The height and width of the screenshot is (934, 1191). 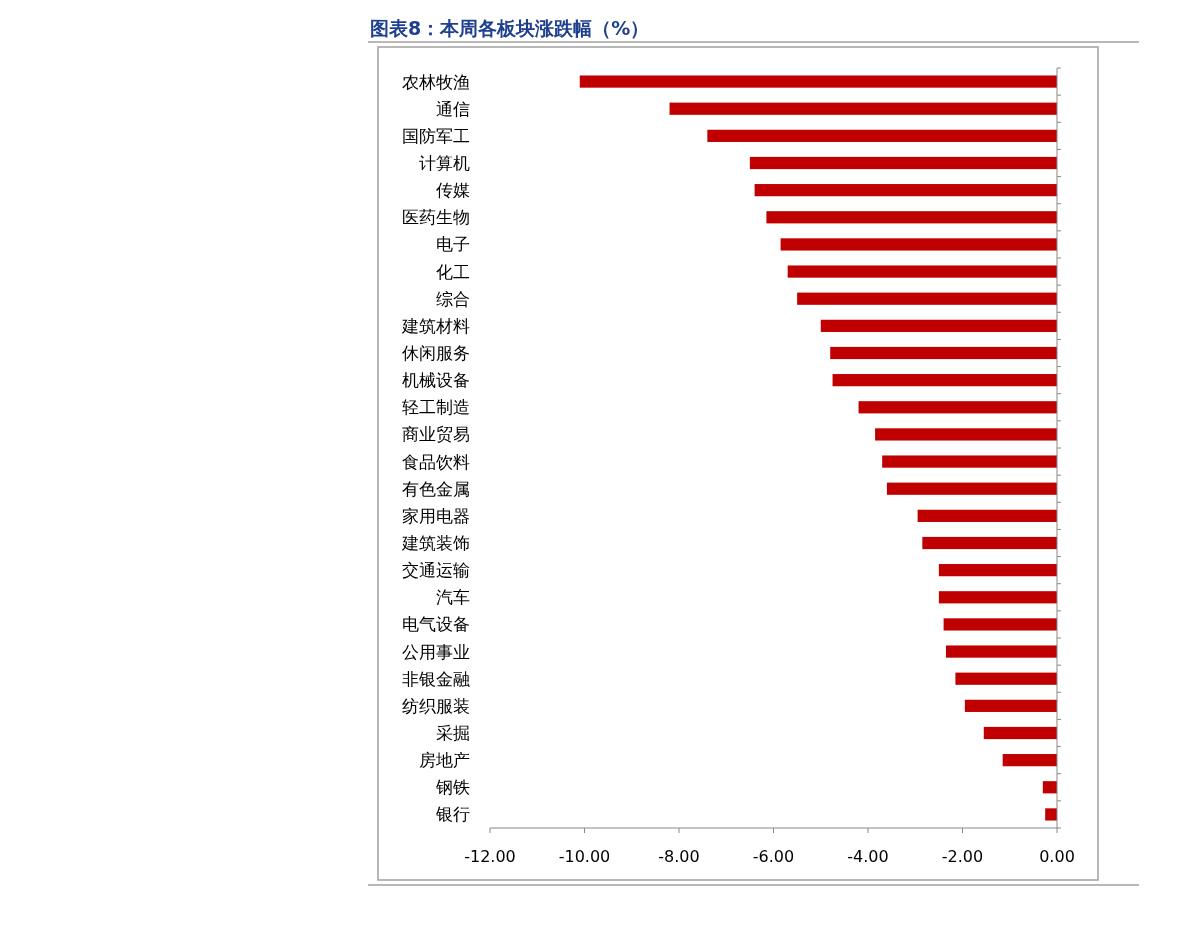 What do you see at coordinates (436, 81) in the screenshot?
I see `y-tick-label: 农林牧渔` at bounding box center [436, 81].